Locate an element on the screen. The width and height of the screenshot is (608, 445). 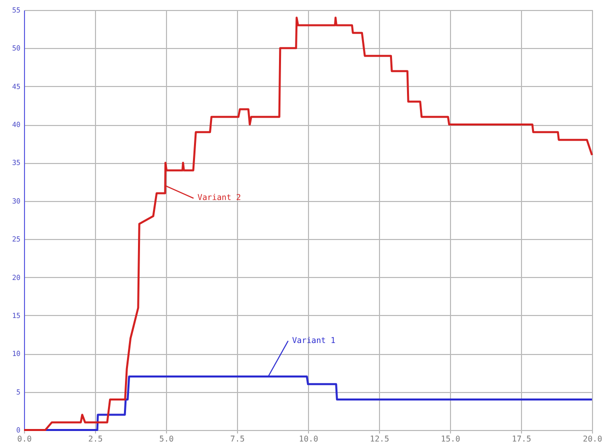
annotation: Variant 2 is located at coordinates (220, 197).